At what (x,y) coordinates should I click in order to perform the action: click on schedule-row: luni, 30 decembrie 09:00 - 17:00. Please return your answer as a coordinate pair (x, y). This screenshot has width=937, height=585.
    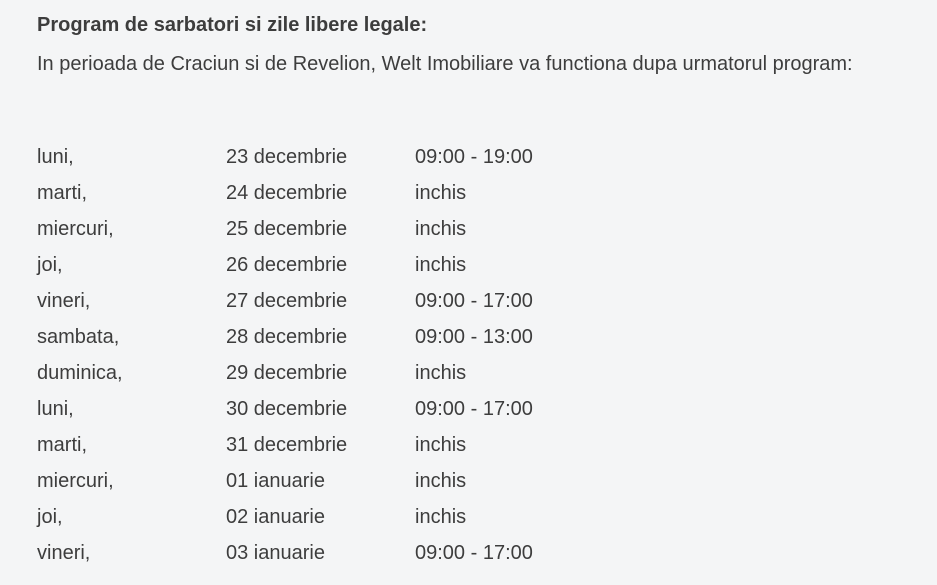
    Looking at the image, I should click on (285, 409).